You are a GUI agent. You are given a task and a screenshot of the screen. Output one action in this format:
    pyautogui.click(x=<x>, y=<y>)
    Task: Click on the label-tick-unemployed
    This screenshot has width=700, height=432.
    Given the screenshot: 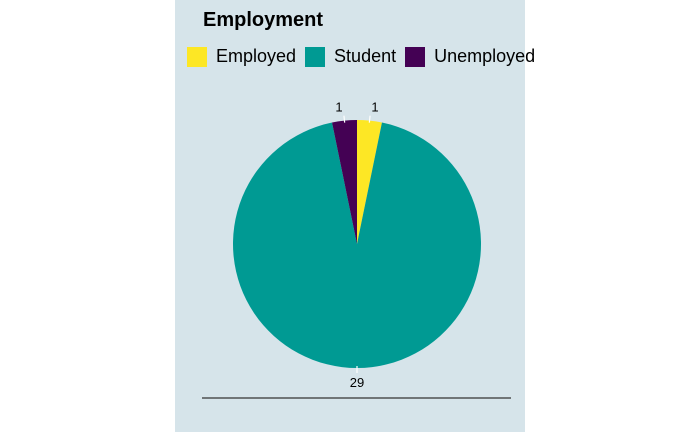 What is the action you would take?
    pyautogui.click(x=344, y=119)
    